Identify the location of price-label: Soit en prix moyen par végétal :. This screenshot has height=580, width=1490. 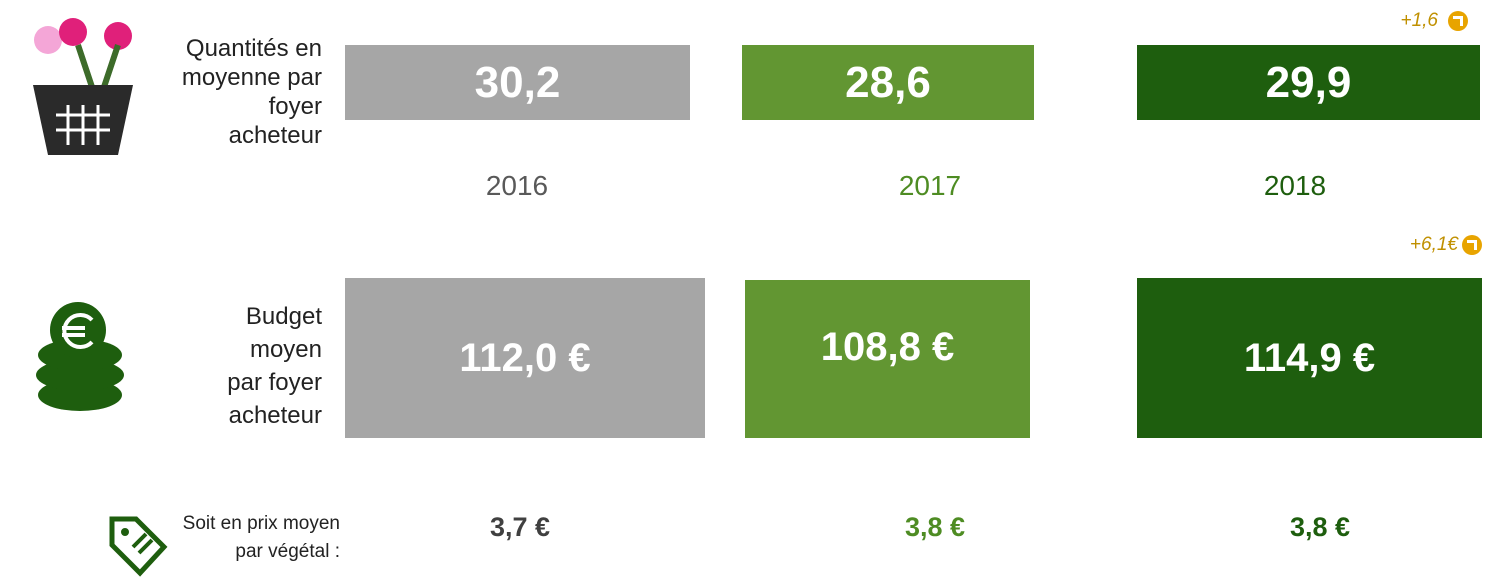
(261, 538).